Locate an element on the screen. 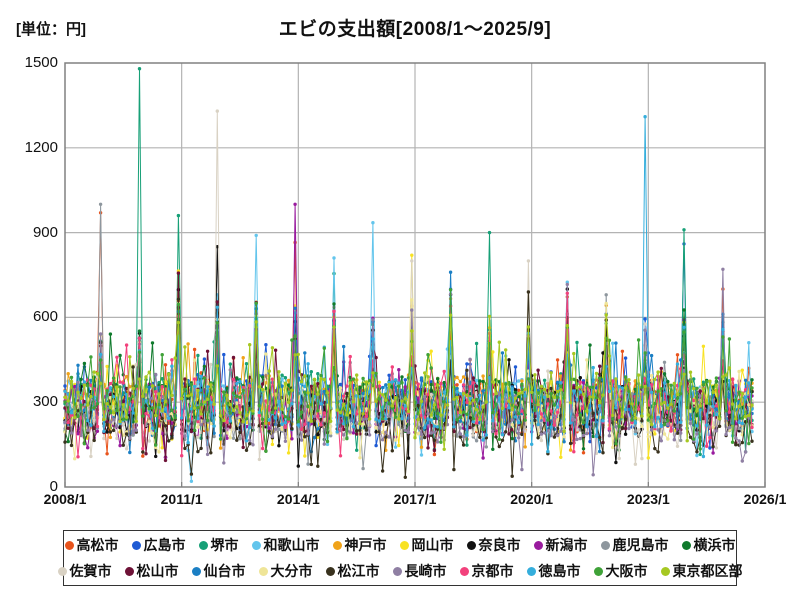 Image resolution: width=800 pixels, height=600 pixels. legend-dot-icon is located at coordinates (129, 571).